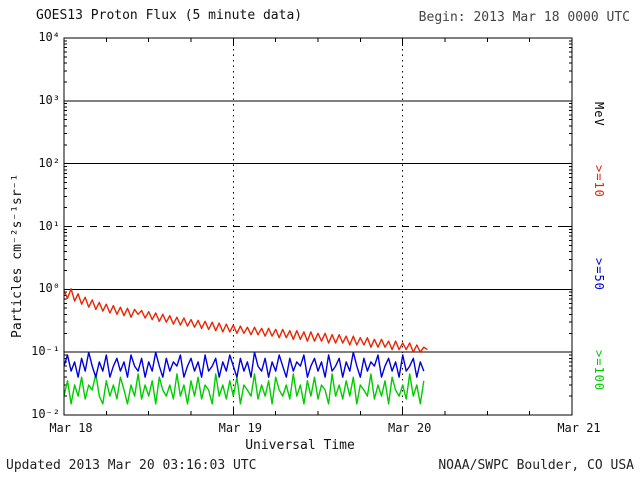  I want to click on series--50-mev, so click(244, 364).